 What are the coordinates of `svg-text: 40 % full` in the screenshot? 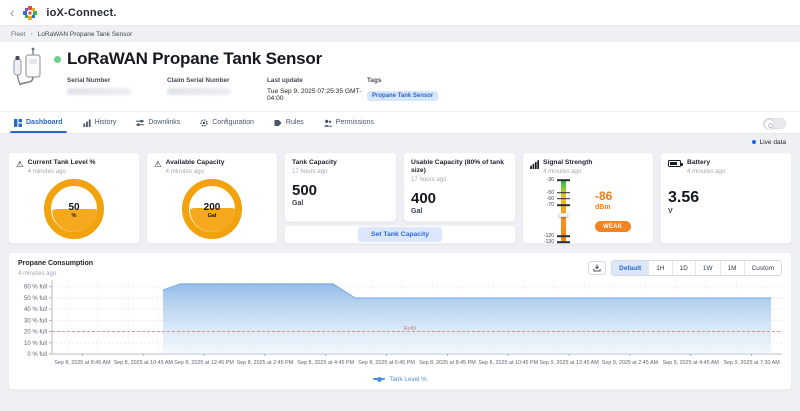 It's located at (35, 310).